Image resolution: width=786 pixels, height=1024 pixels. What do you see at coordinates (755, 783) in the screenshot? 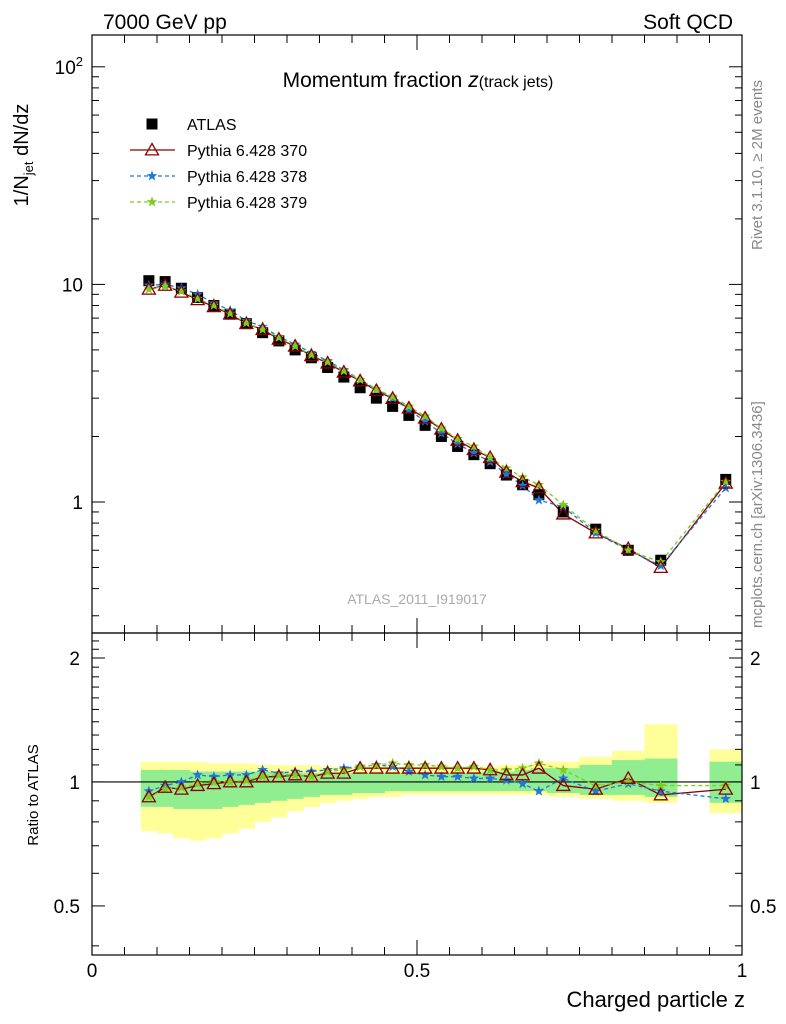
I see `ratio-y-tick-label-right: 1` at bounding box center [755, 783].